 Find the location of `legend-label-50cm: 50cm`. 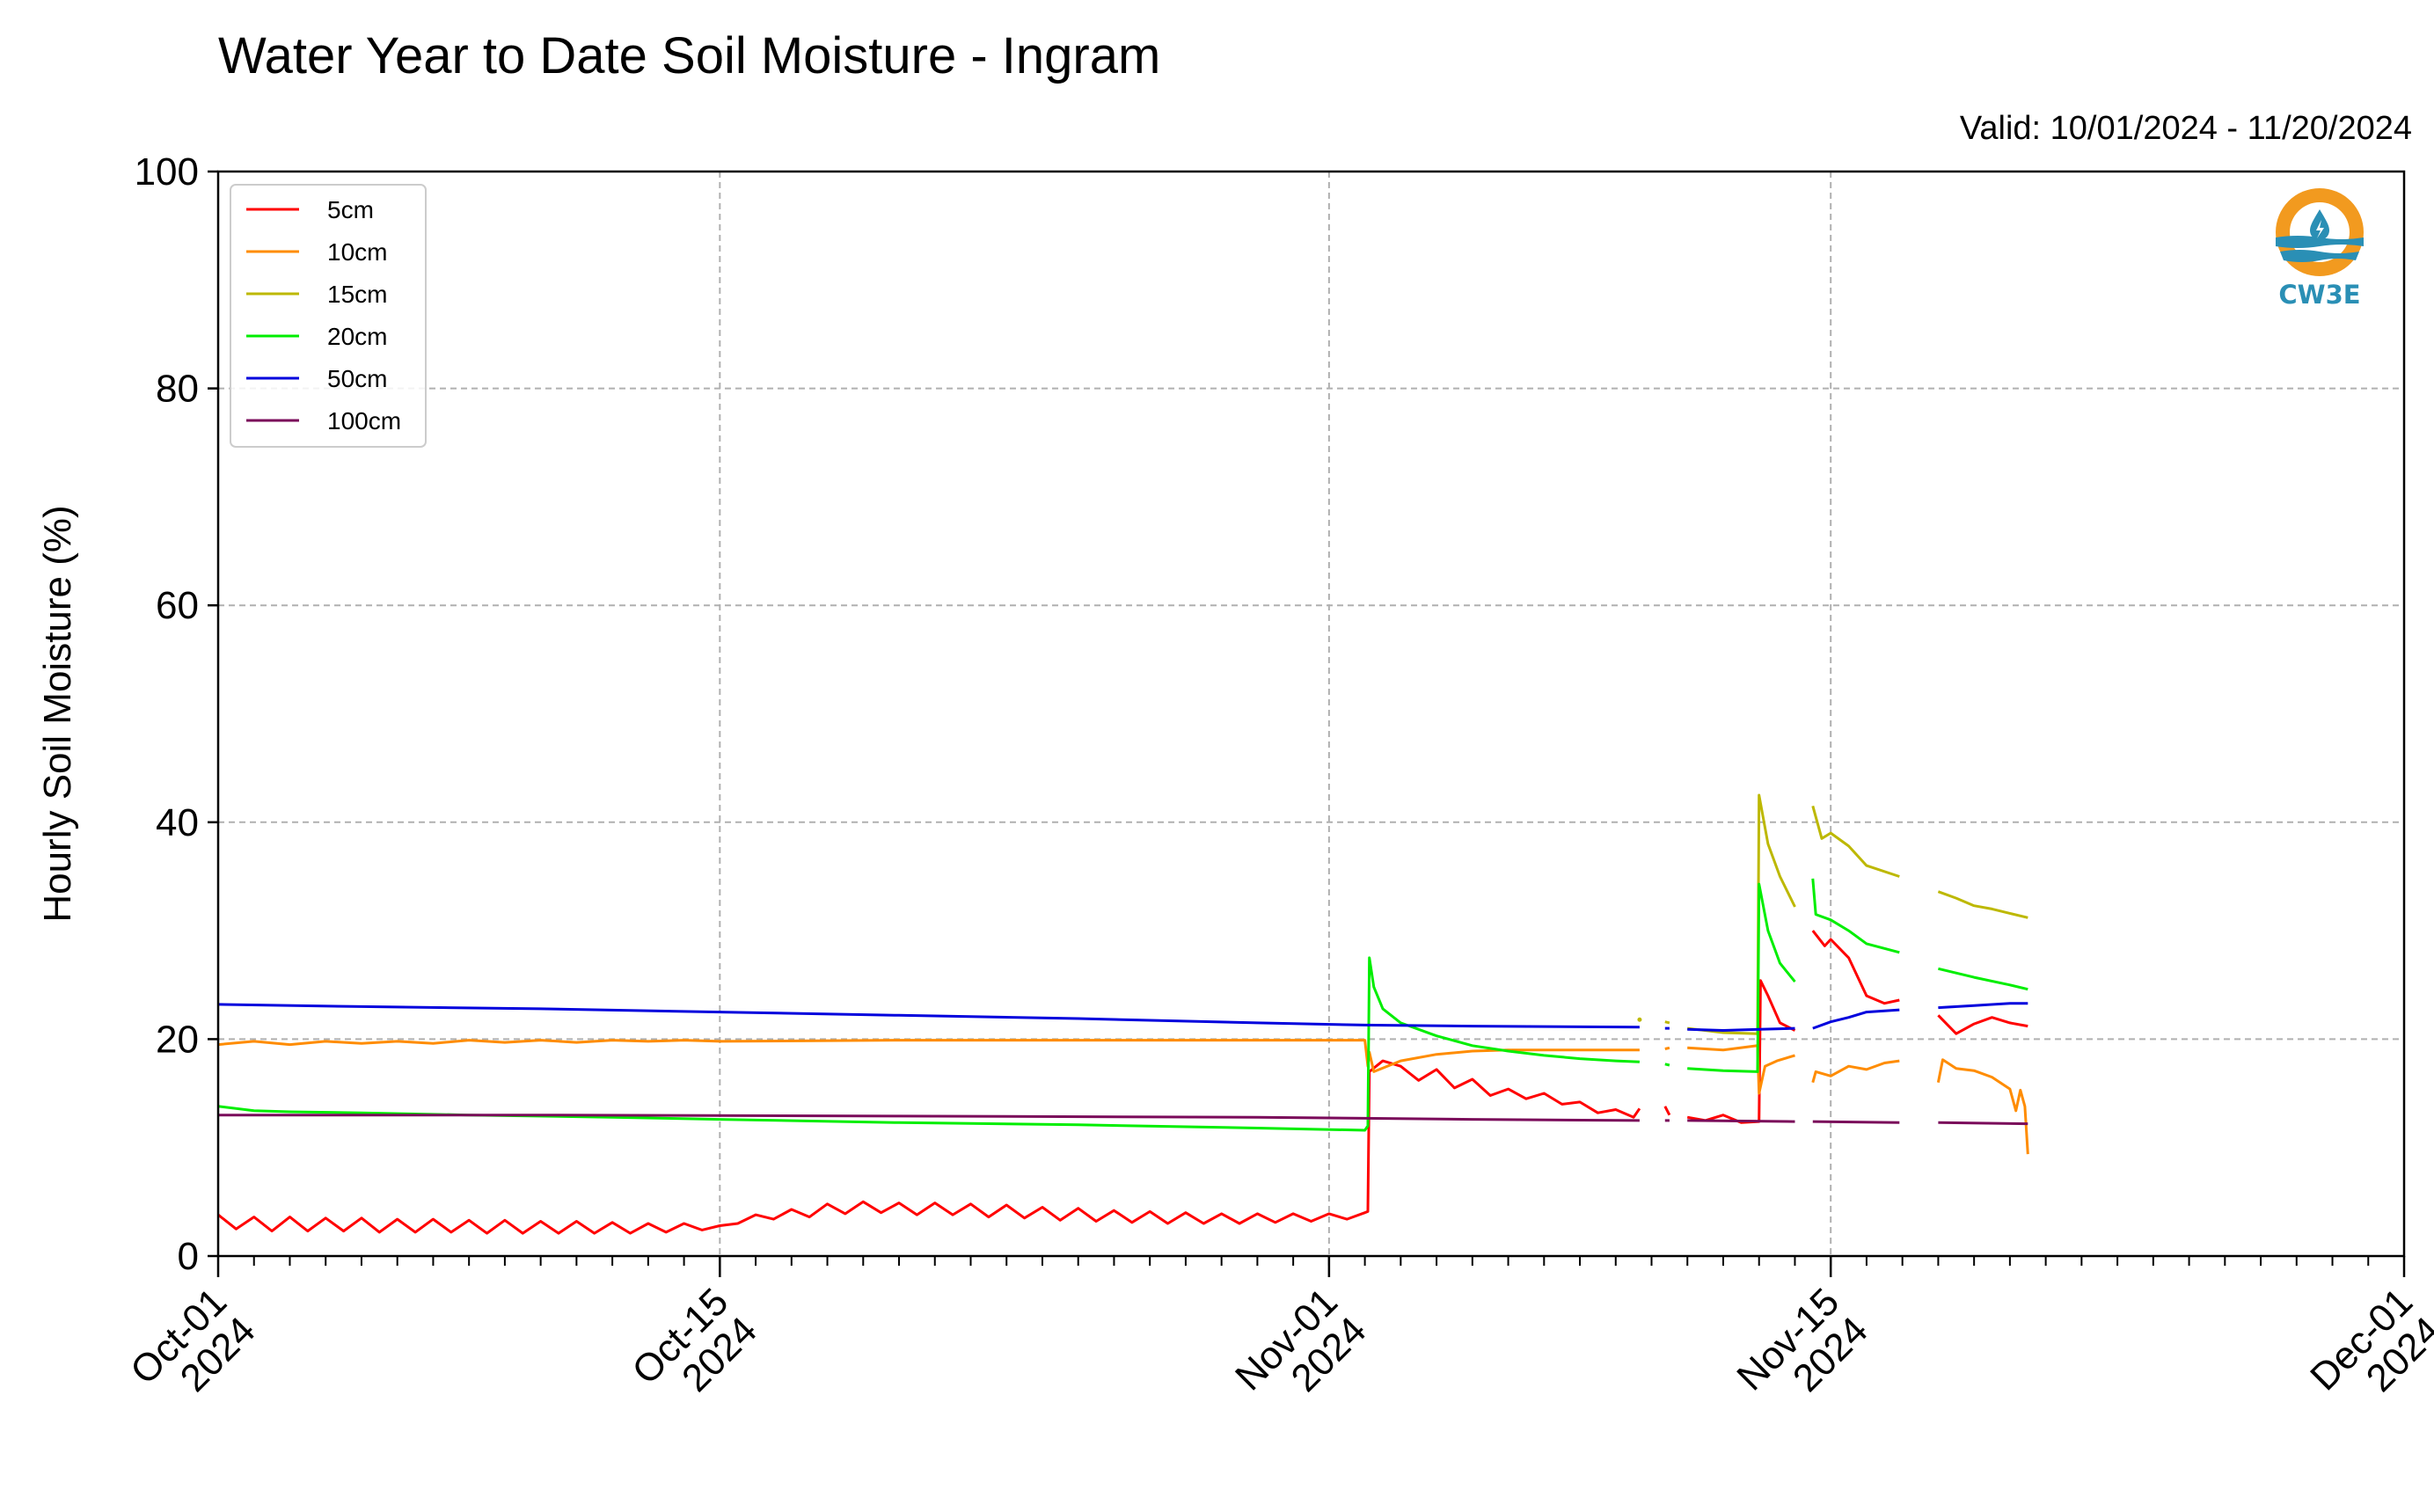

legend-label-50cm: 50cm is located at coordinates (357, 378).